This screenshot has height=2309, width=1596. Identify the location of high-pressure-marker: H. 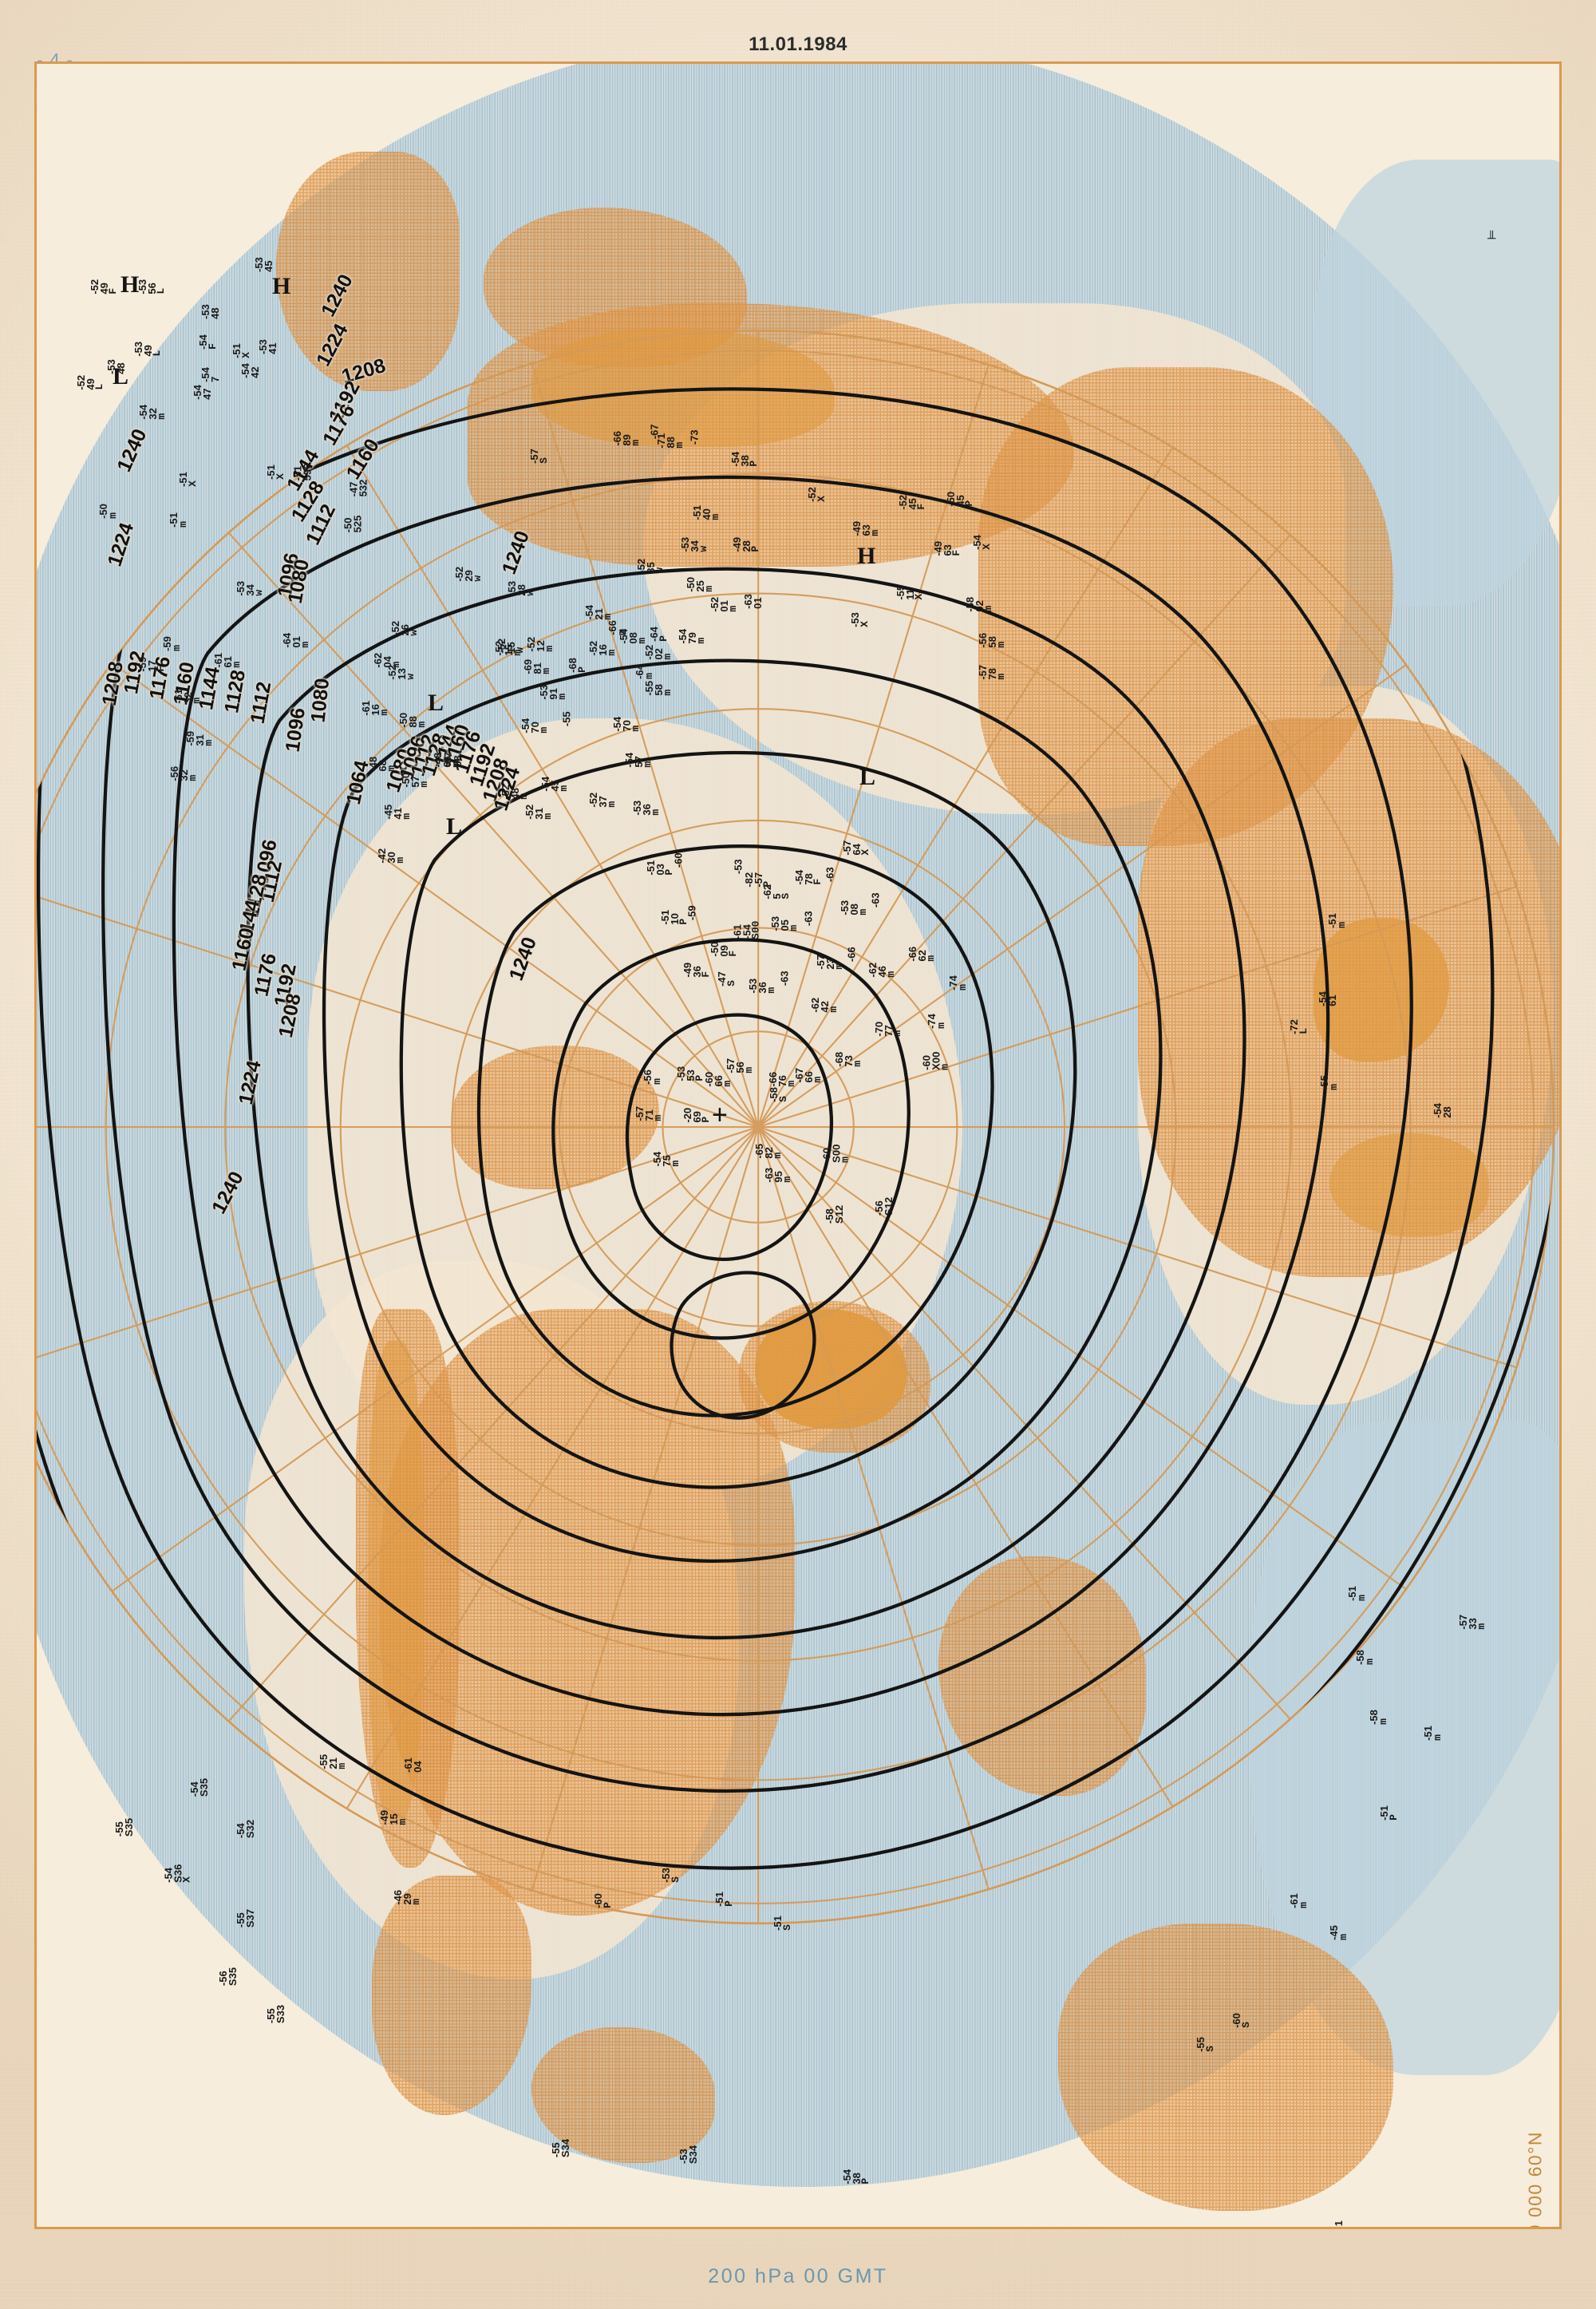
(281, 286).